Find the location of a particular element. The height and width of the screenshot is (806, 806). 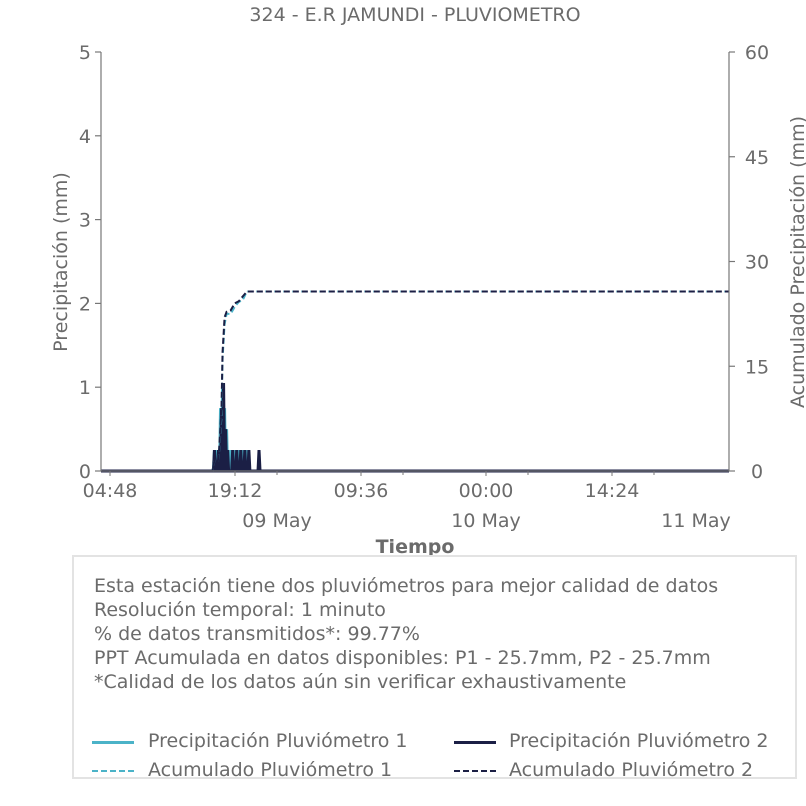

legend-swatch-p1 is located at coordinates (113, 742).